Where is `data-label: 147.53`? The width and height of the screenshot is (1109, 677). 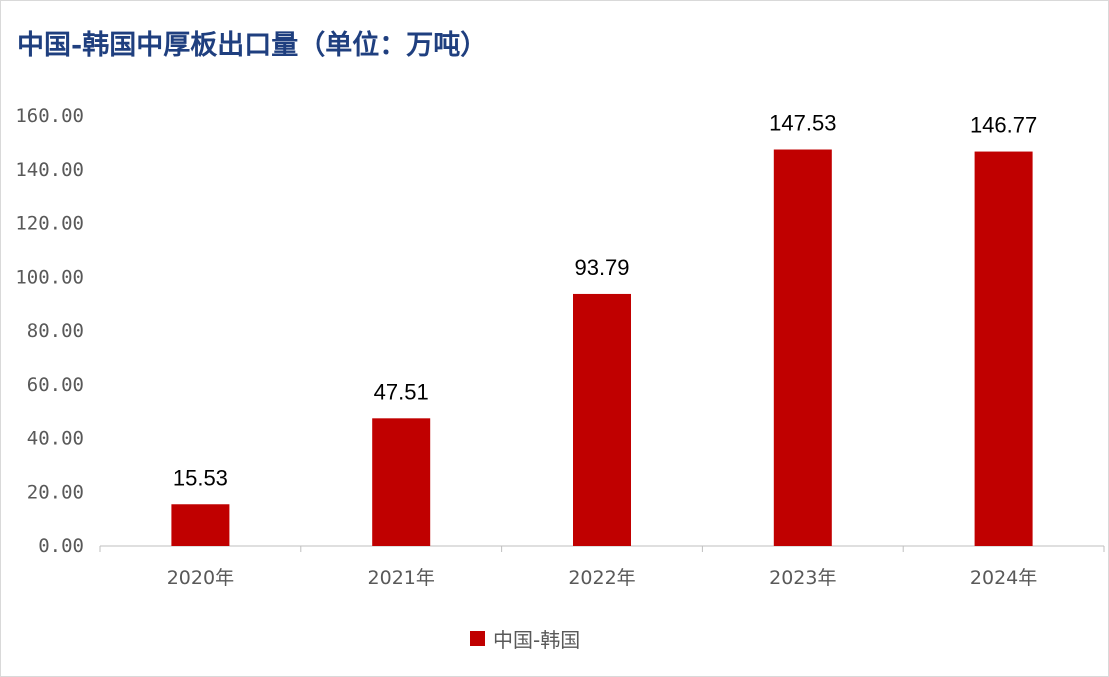
data-label: 147.53 is located at coordinates (802, 123).